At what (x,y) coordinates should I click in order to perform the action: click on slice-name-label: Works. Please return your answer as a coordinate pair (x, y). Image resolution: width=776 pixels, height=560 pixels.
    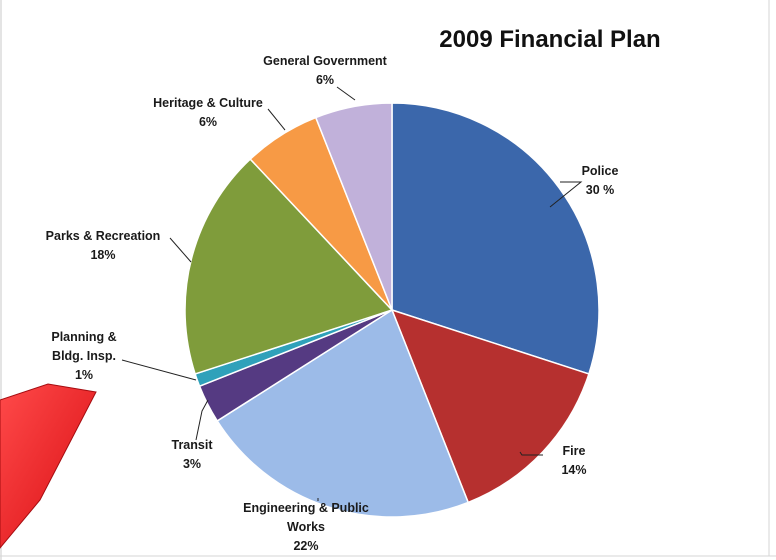
    Looking at the image, I should click on (306, 527).